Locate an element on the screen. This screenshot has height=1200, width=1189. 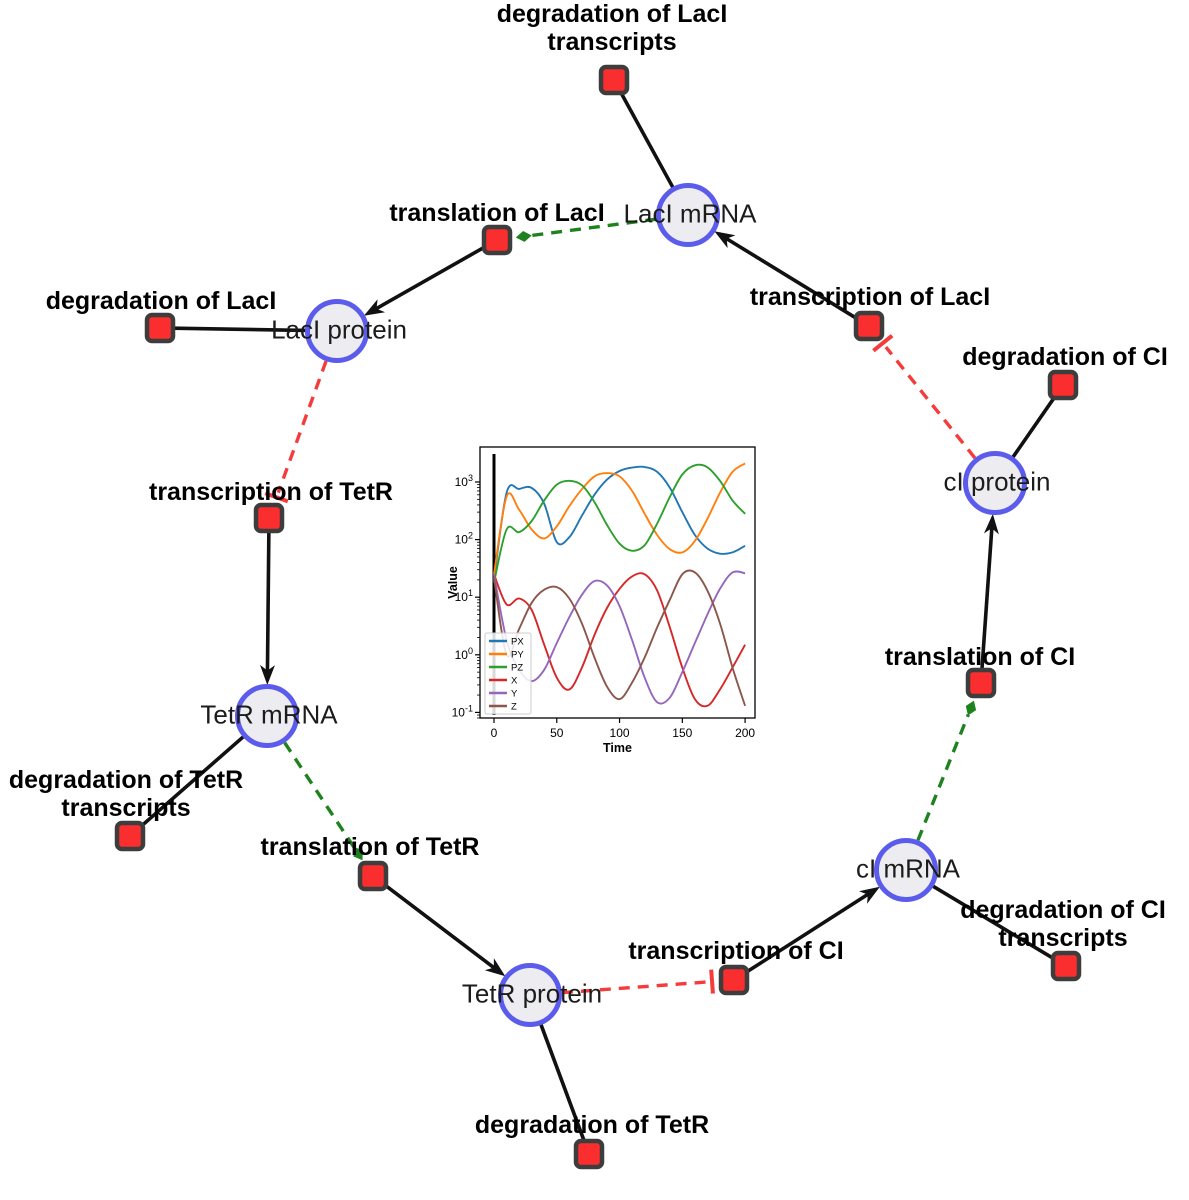
legend: PX PY PZ XYZ is located at coordinates (508, 673).